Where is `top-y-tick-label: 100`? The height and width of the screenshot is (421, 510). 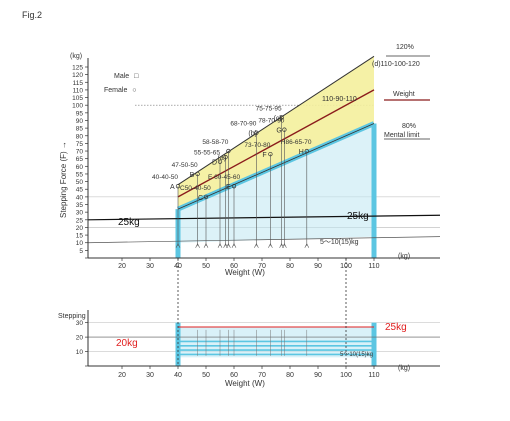 top-y-tick-label: 100 is located at coordinates (77, 106).